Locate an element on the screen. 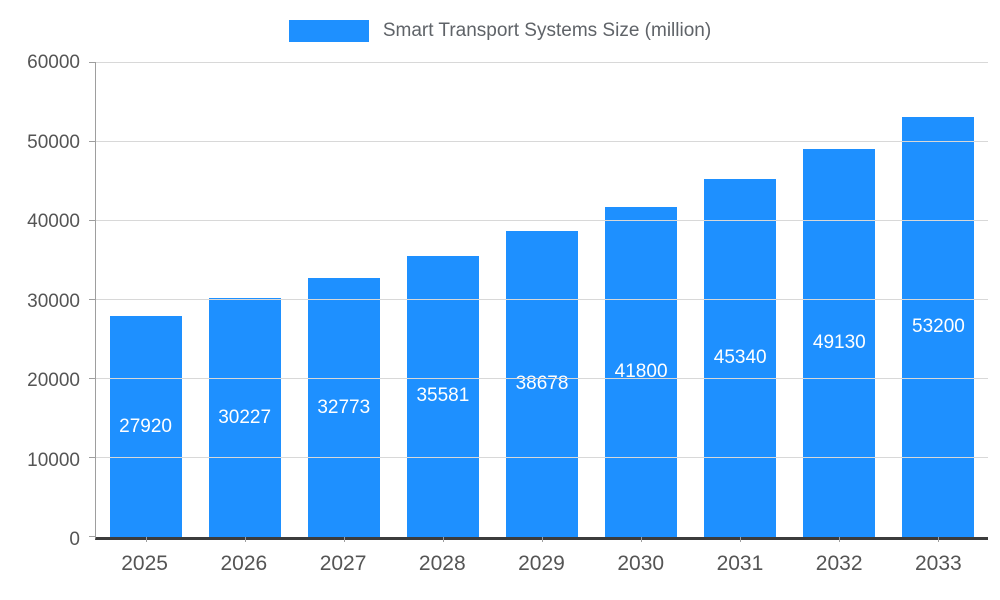 The image size is (1000, 600). bar-2032: 49130 is located at coordinates (839, 342).